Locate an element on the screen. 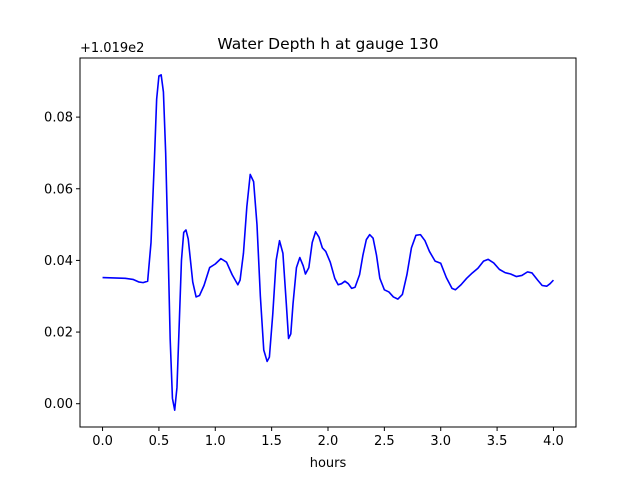  x-tick-label: 0.0 is located at coordinates (102, 441).